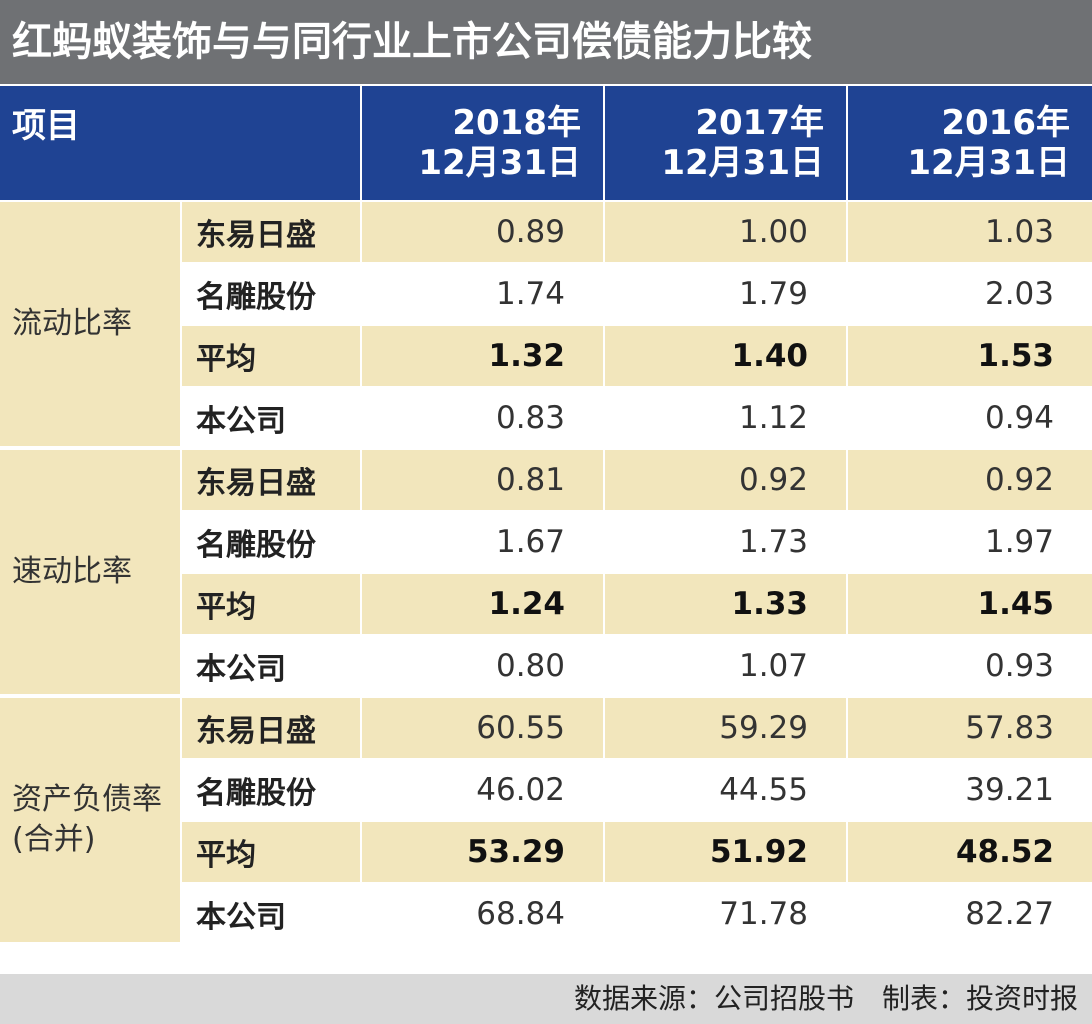 This screenshot has height=1024, width=1092. Describe the element at coordinates (516, 123) in the screenshot. I see `header-year: 2018年` at that location.